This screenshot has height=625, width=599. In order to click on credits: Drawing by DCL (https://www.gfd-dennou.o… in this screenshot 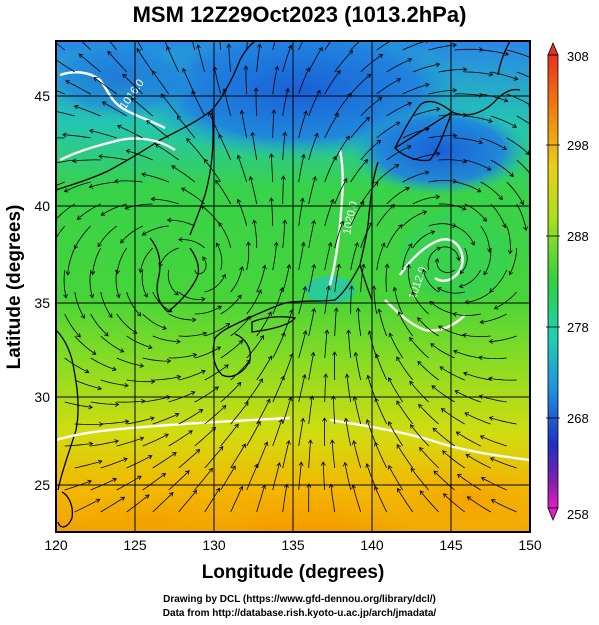, I will do `click(299, 607)`.